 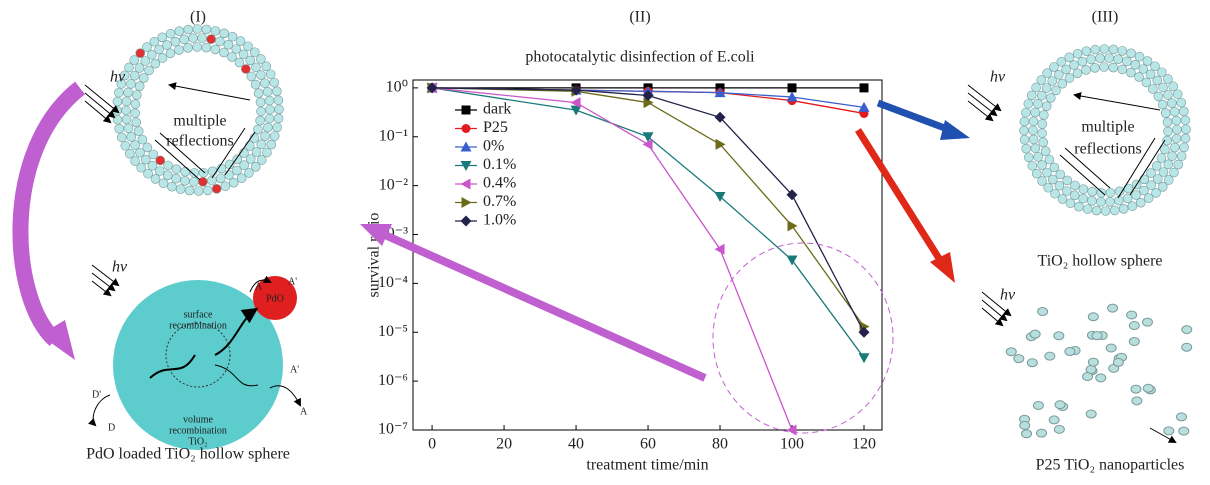 What do you see at coordinates (495, 127) in the screenshot?
I see `legend-label: P25` at bounding box center [495, 127].